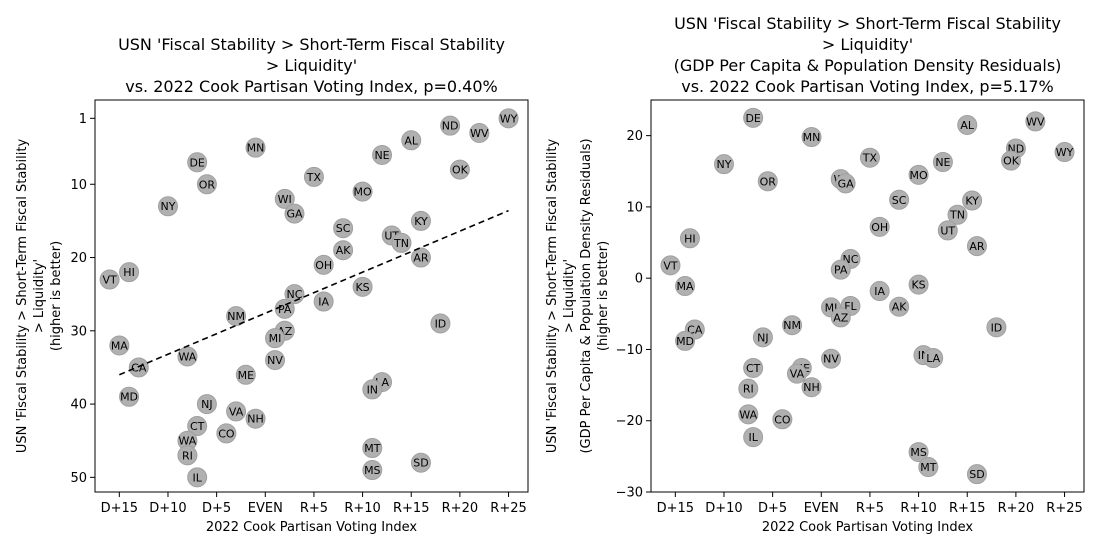  I want to click on x-tick-label: R+5, so click(314, 508).